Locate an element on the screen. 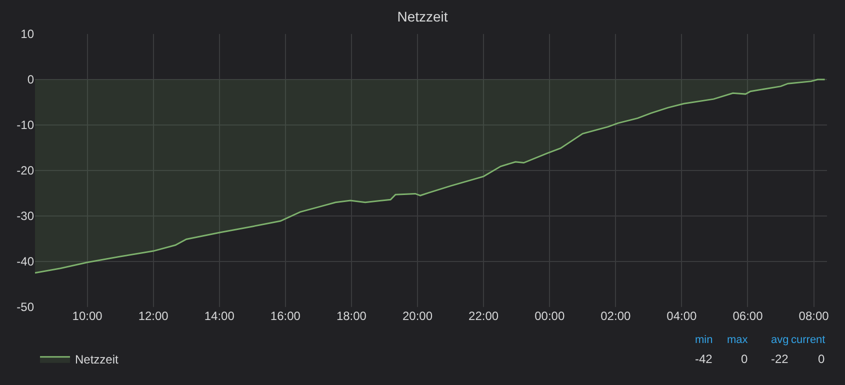 This screenshot has width=845, height=385. y-tick-label: -40 is located at coordinates (25, 261).